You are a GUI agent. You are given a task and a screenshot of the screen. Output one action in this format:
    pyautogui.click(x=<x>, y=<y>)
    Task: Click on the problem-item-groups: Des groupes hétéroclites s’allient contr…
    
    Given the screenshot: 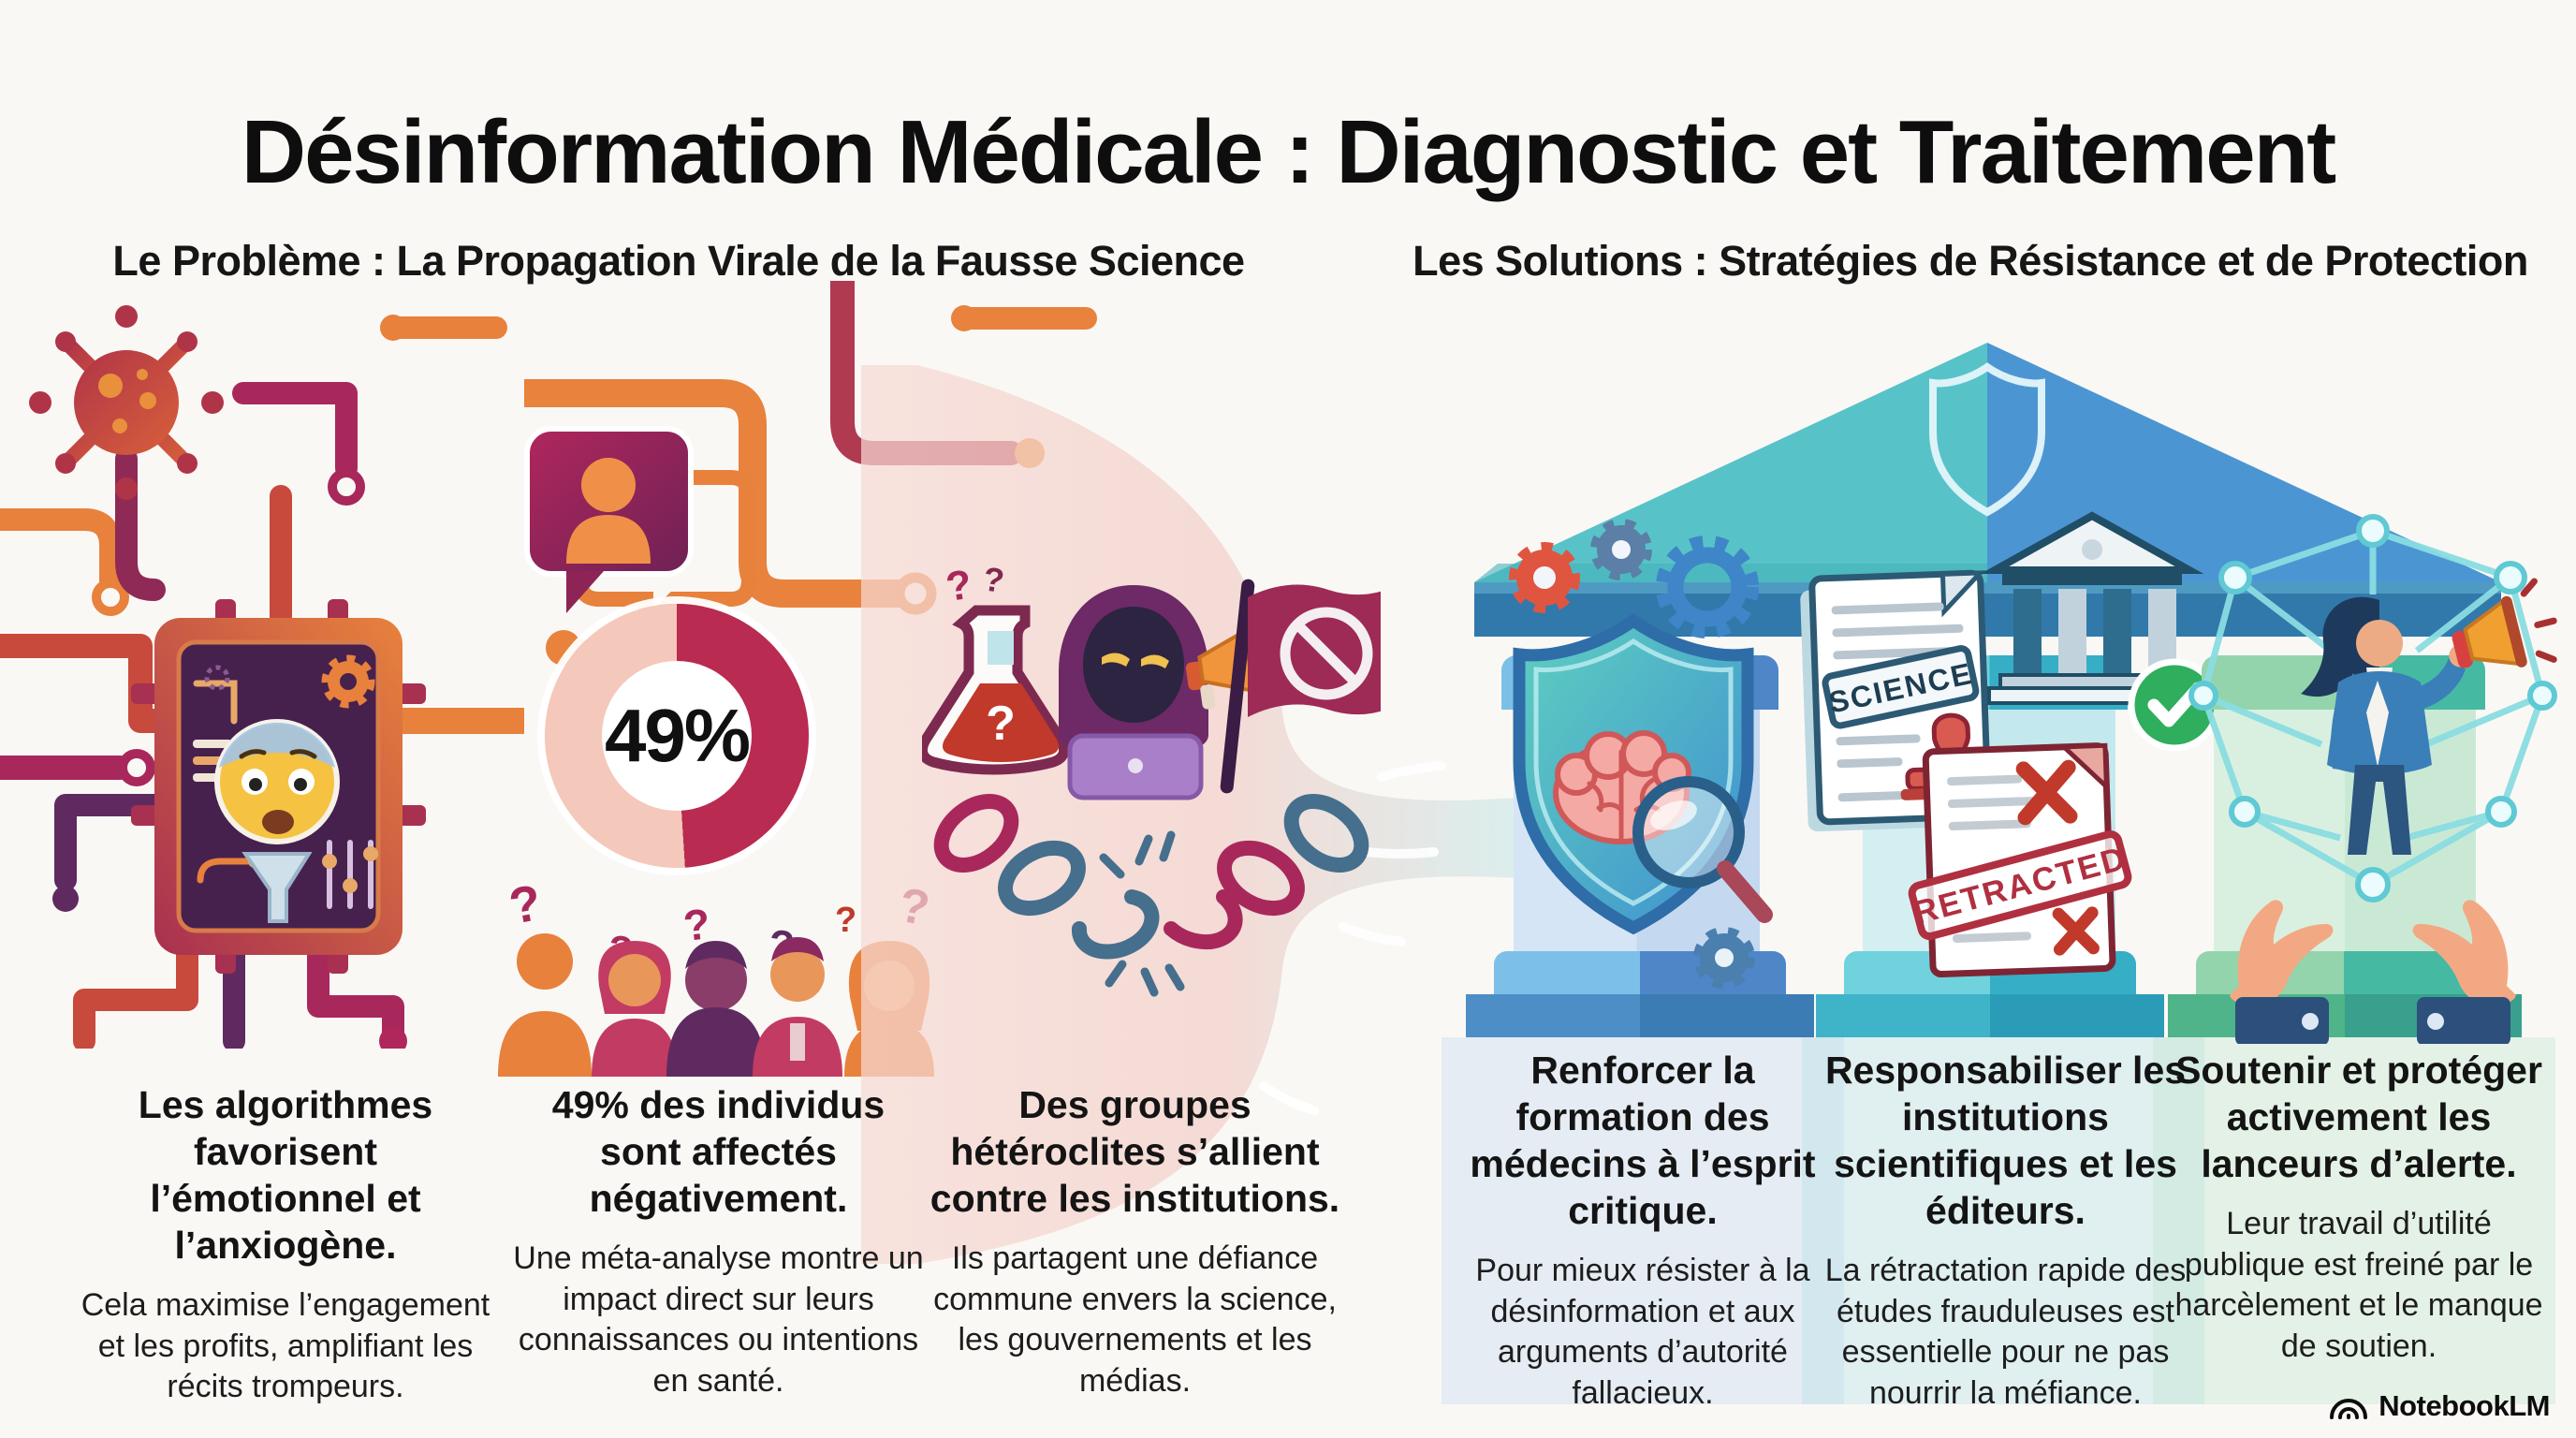 What is the action you would take?
    pyautogui.click(x=1135, y=1241)
    